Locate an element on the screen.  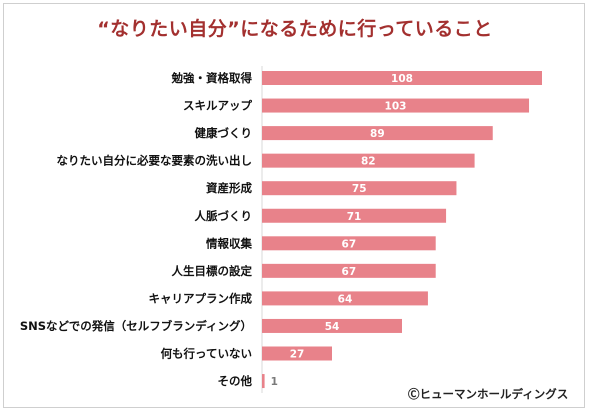
category-label: 健康づくり is located at coordinates (224, 133).